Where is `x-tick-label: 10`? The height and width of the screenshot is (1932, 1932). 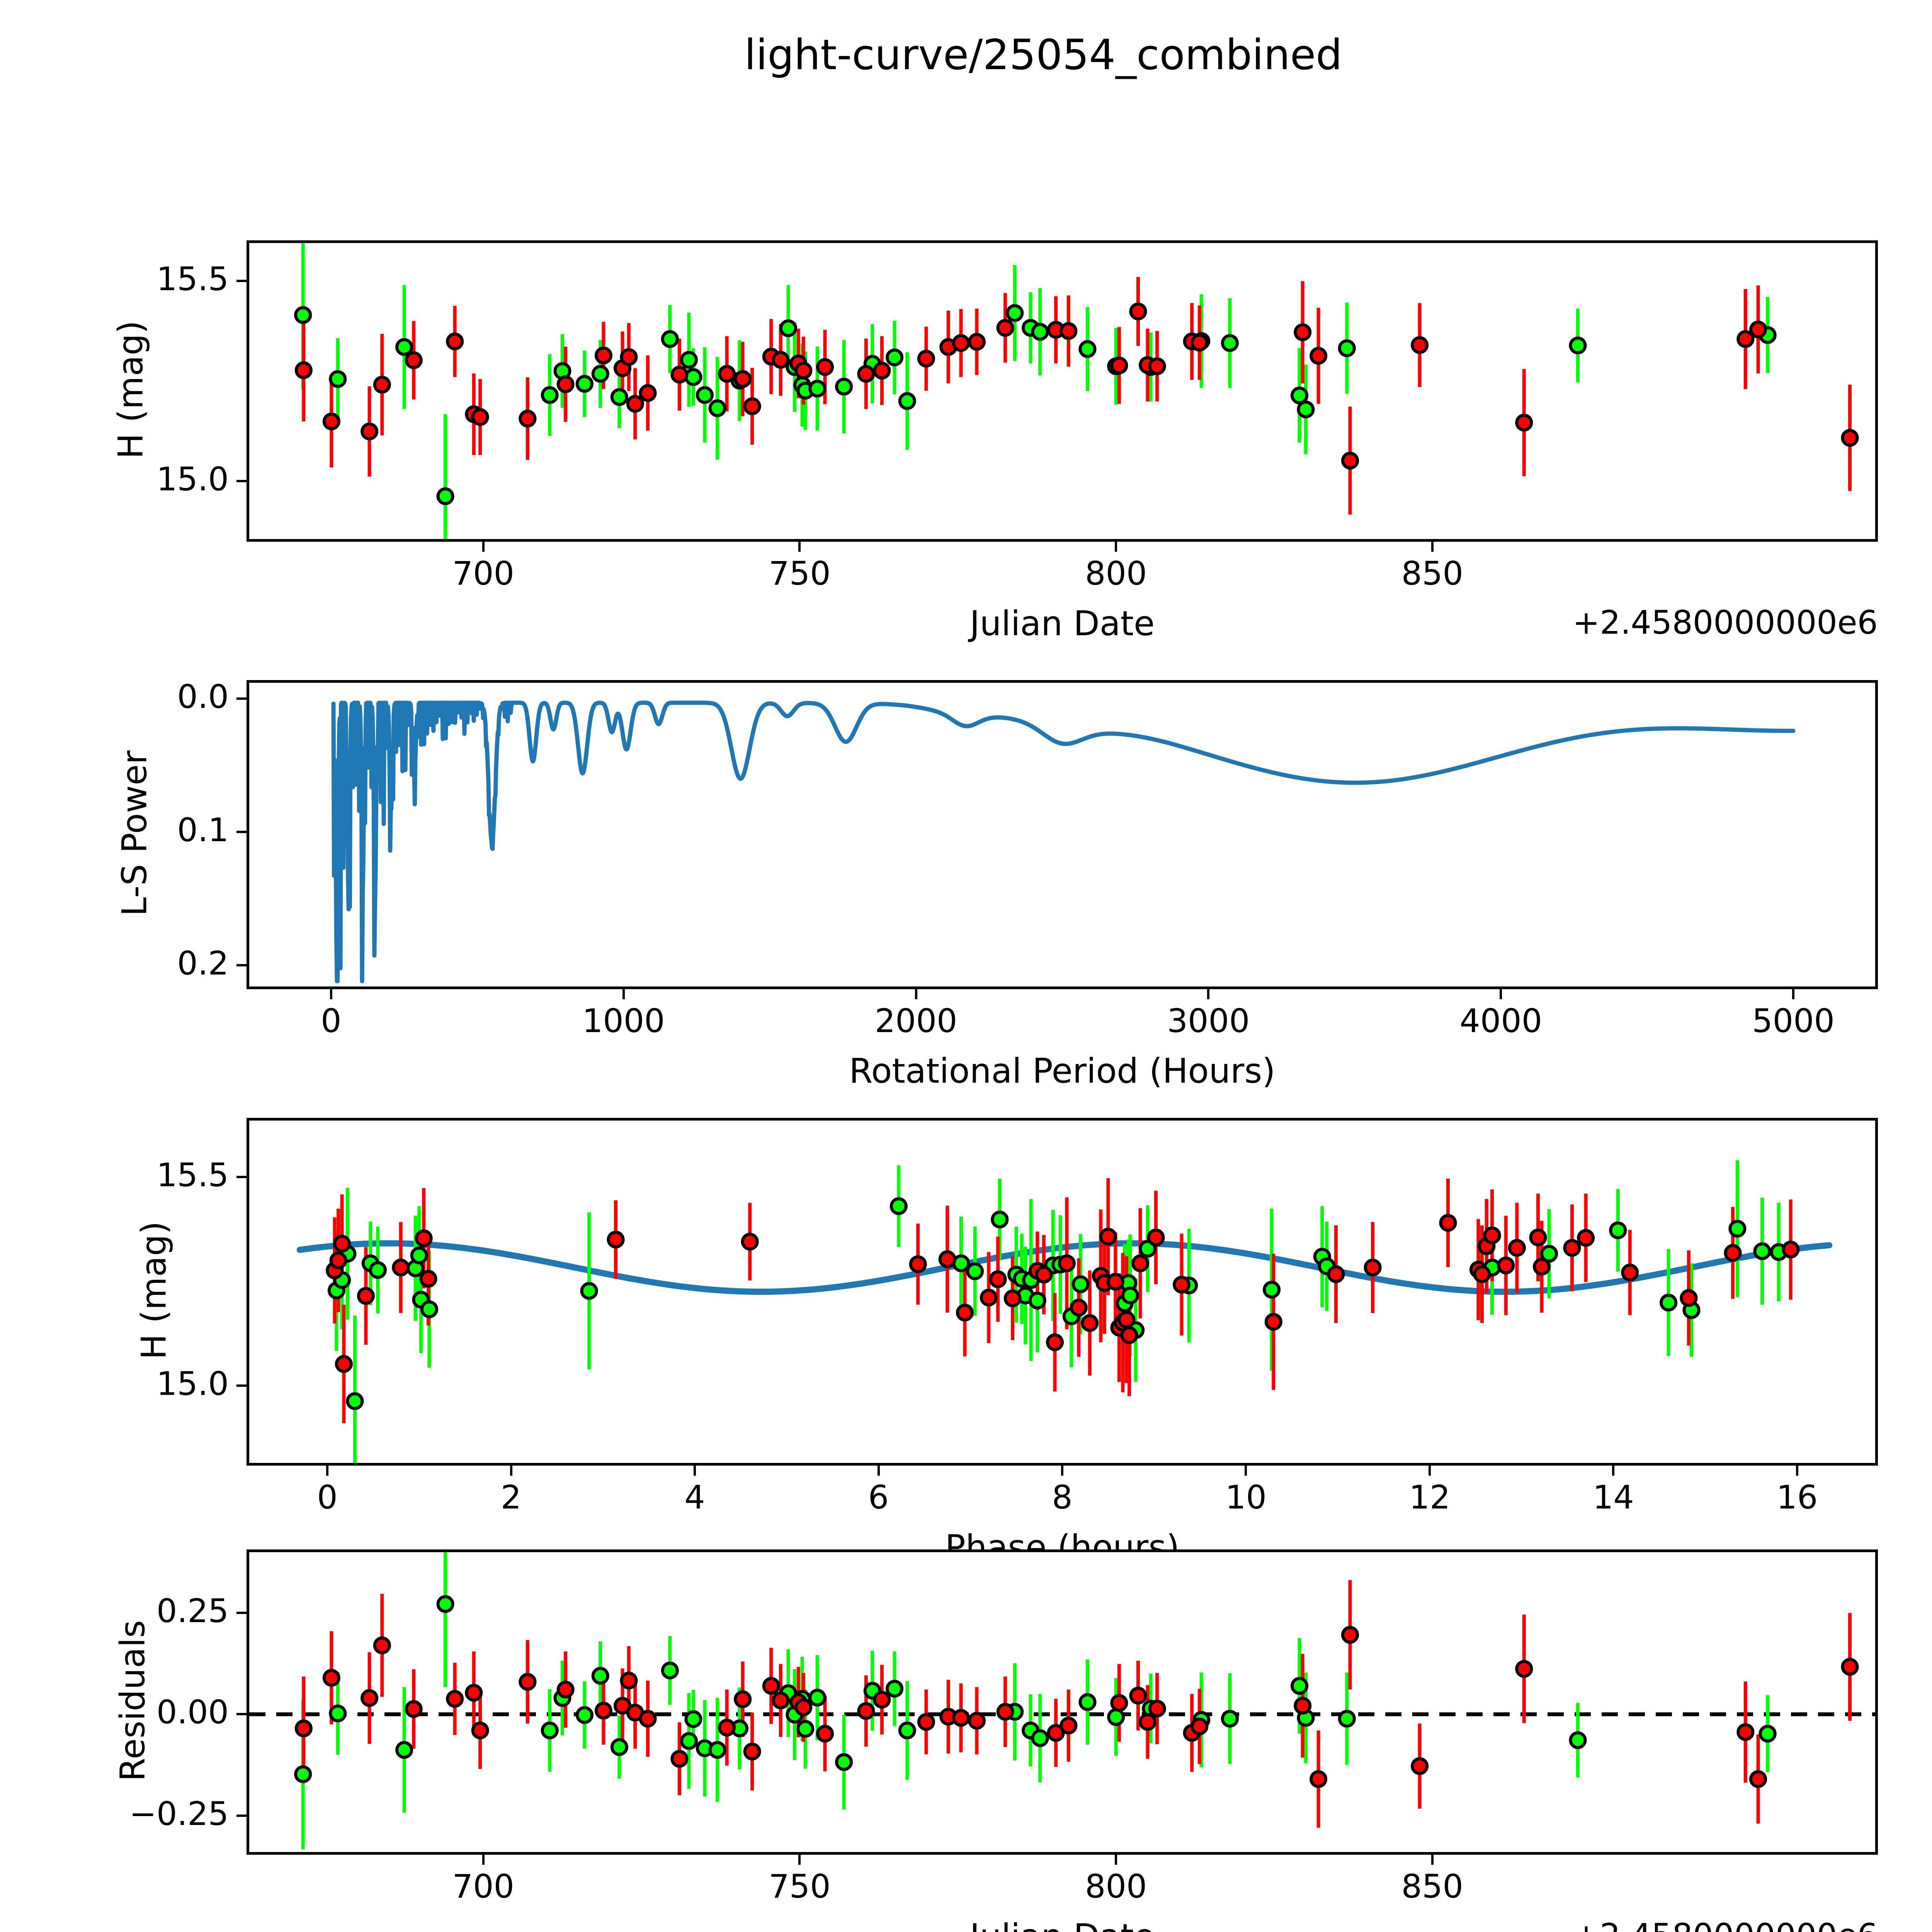
x-tick-label: 10 is located at coordinates (1246, 1497).